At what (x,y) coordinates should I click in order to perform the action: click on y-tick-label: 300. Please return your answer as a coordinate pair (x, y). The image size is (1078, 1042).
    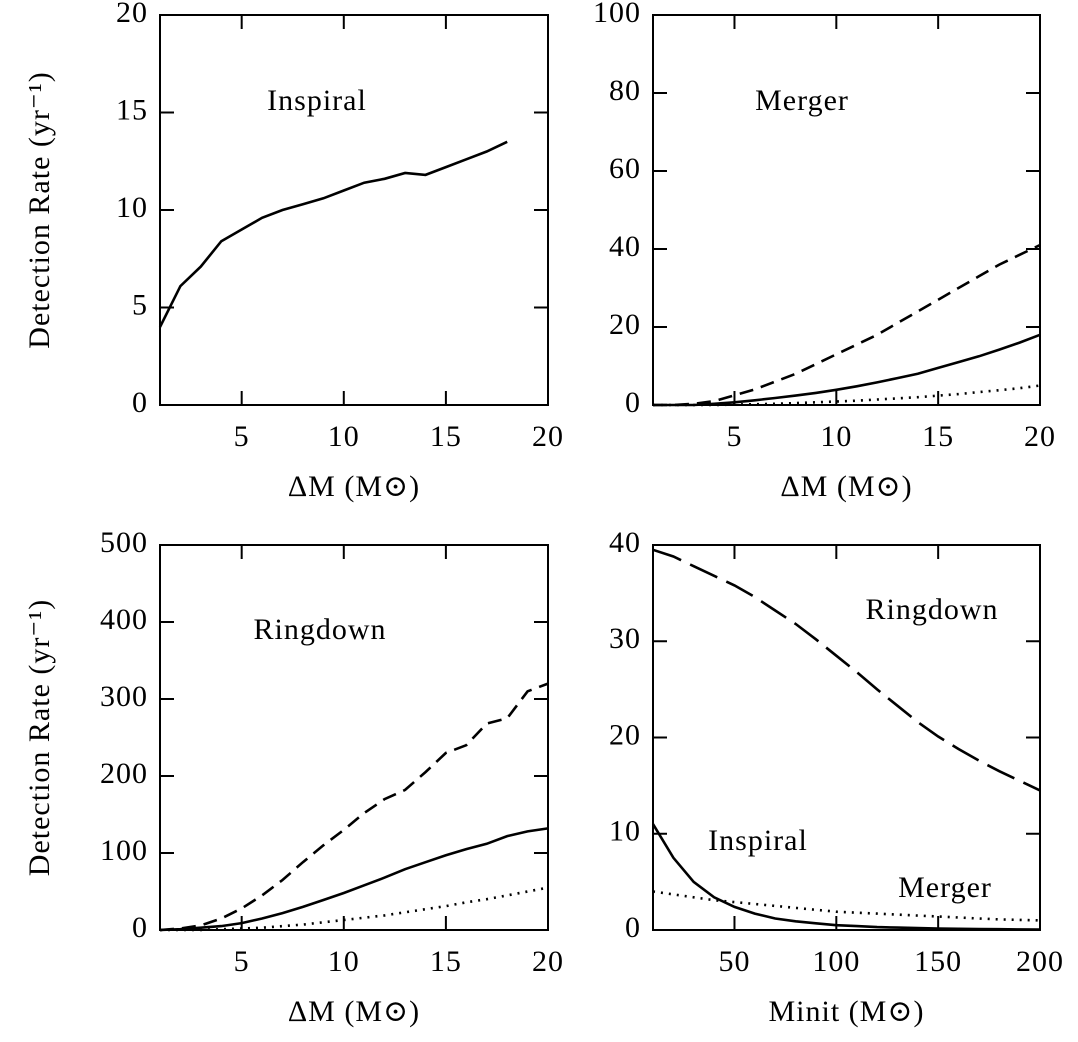
    Looking at the image, I should click on (124, 696).